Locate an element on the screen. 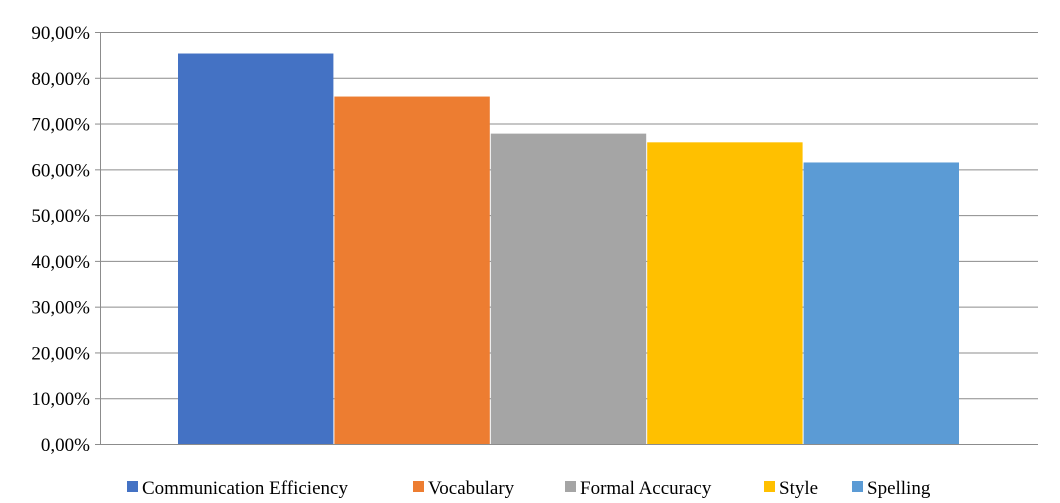 This screenshot has width=1060, height=503. legend-item: Spelling is located at coordinates (891, 488).